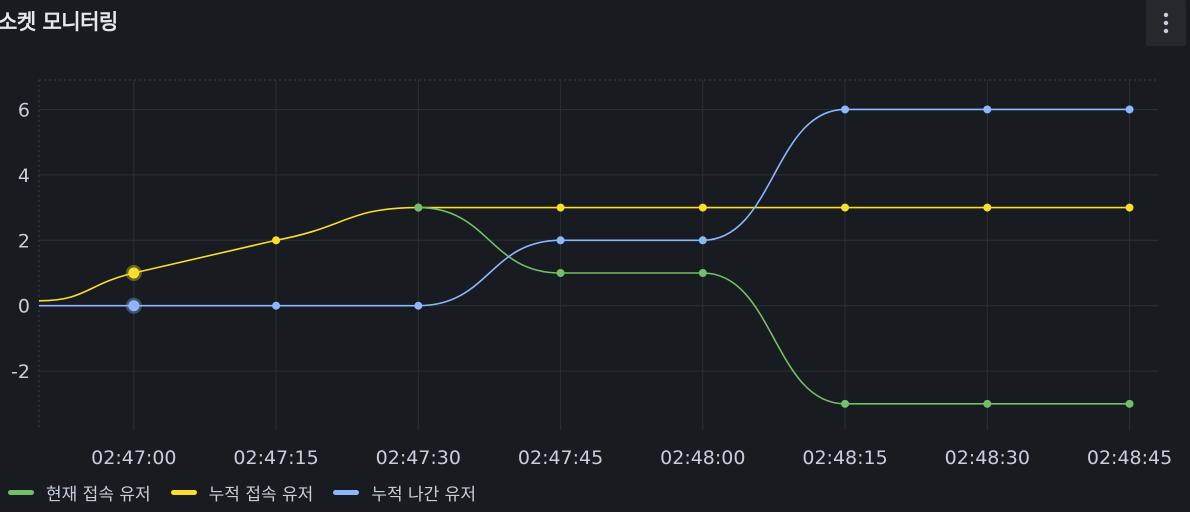  I want to click on y-tick-label: 6, so click(24, 110).